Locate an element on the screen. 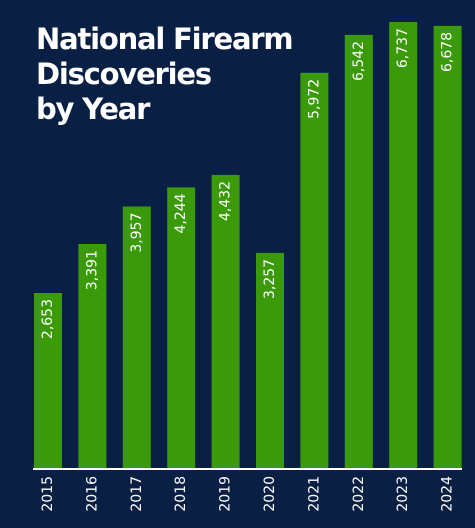 The image size is (475, 528). x-tick-label-2023: 2023 is located at coordinates (403, 494).